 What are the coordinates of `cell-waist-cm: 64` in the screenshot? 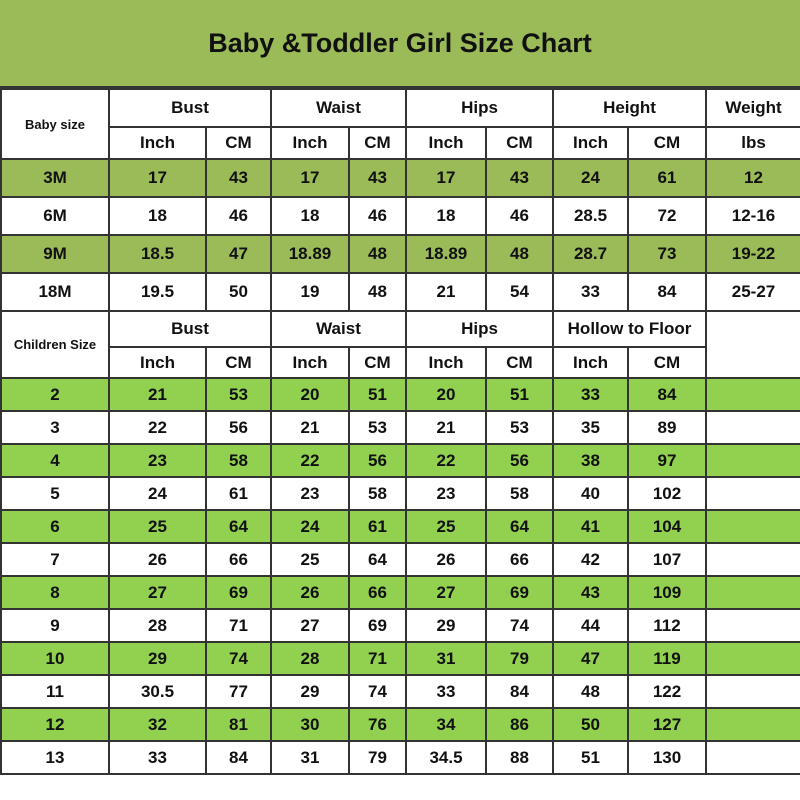 It's located at (377, 559).